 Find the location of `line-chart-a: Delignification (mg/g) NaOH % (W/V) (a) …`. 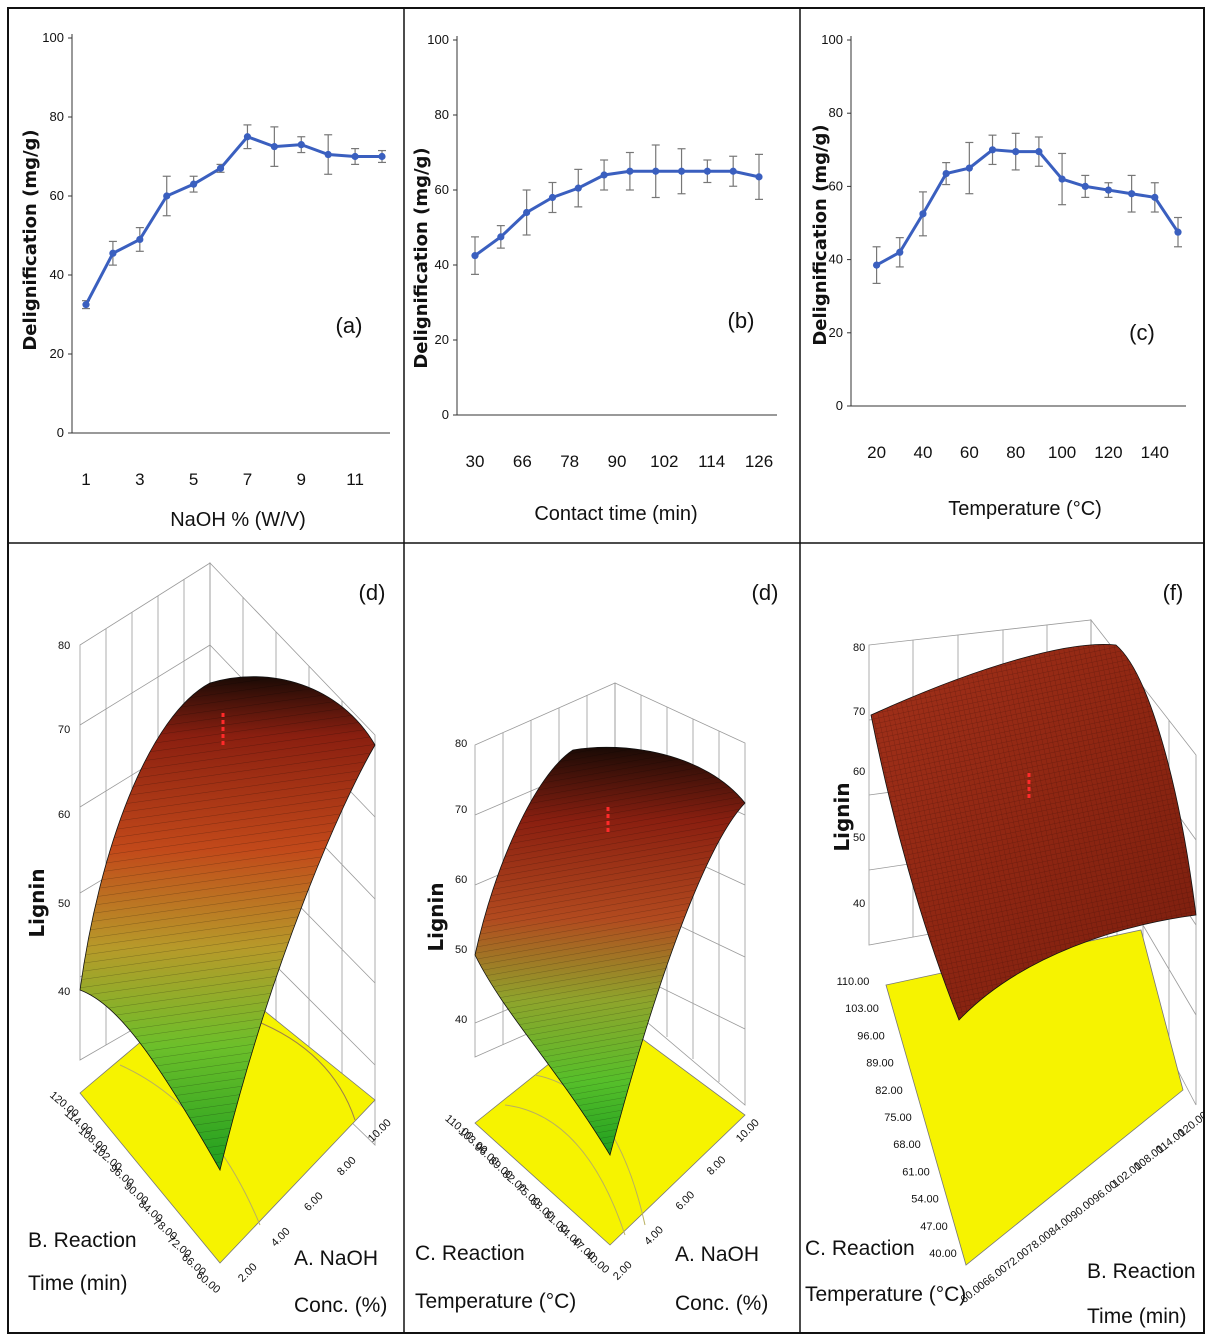

line-chart-a: Delignification (mg/g) NaOH % (W/V) (a) … is located at coordinates (205, 280).